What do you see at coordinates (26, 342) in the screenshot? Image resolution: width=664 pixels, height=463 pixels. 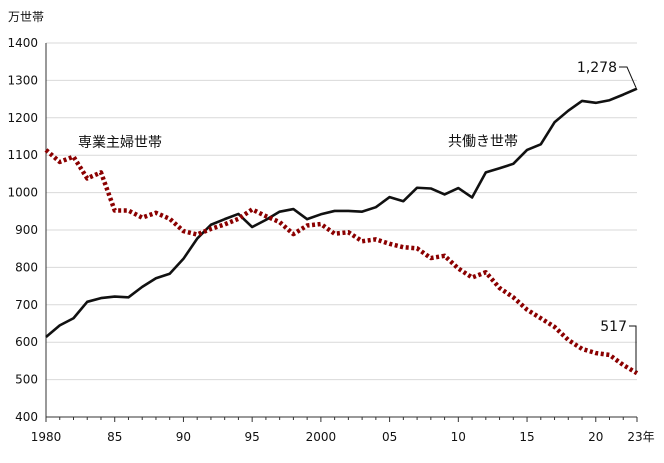 I see `y-tick-label-600: 600` at bounding box center [26, 342].